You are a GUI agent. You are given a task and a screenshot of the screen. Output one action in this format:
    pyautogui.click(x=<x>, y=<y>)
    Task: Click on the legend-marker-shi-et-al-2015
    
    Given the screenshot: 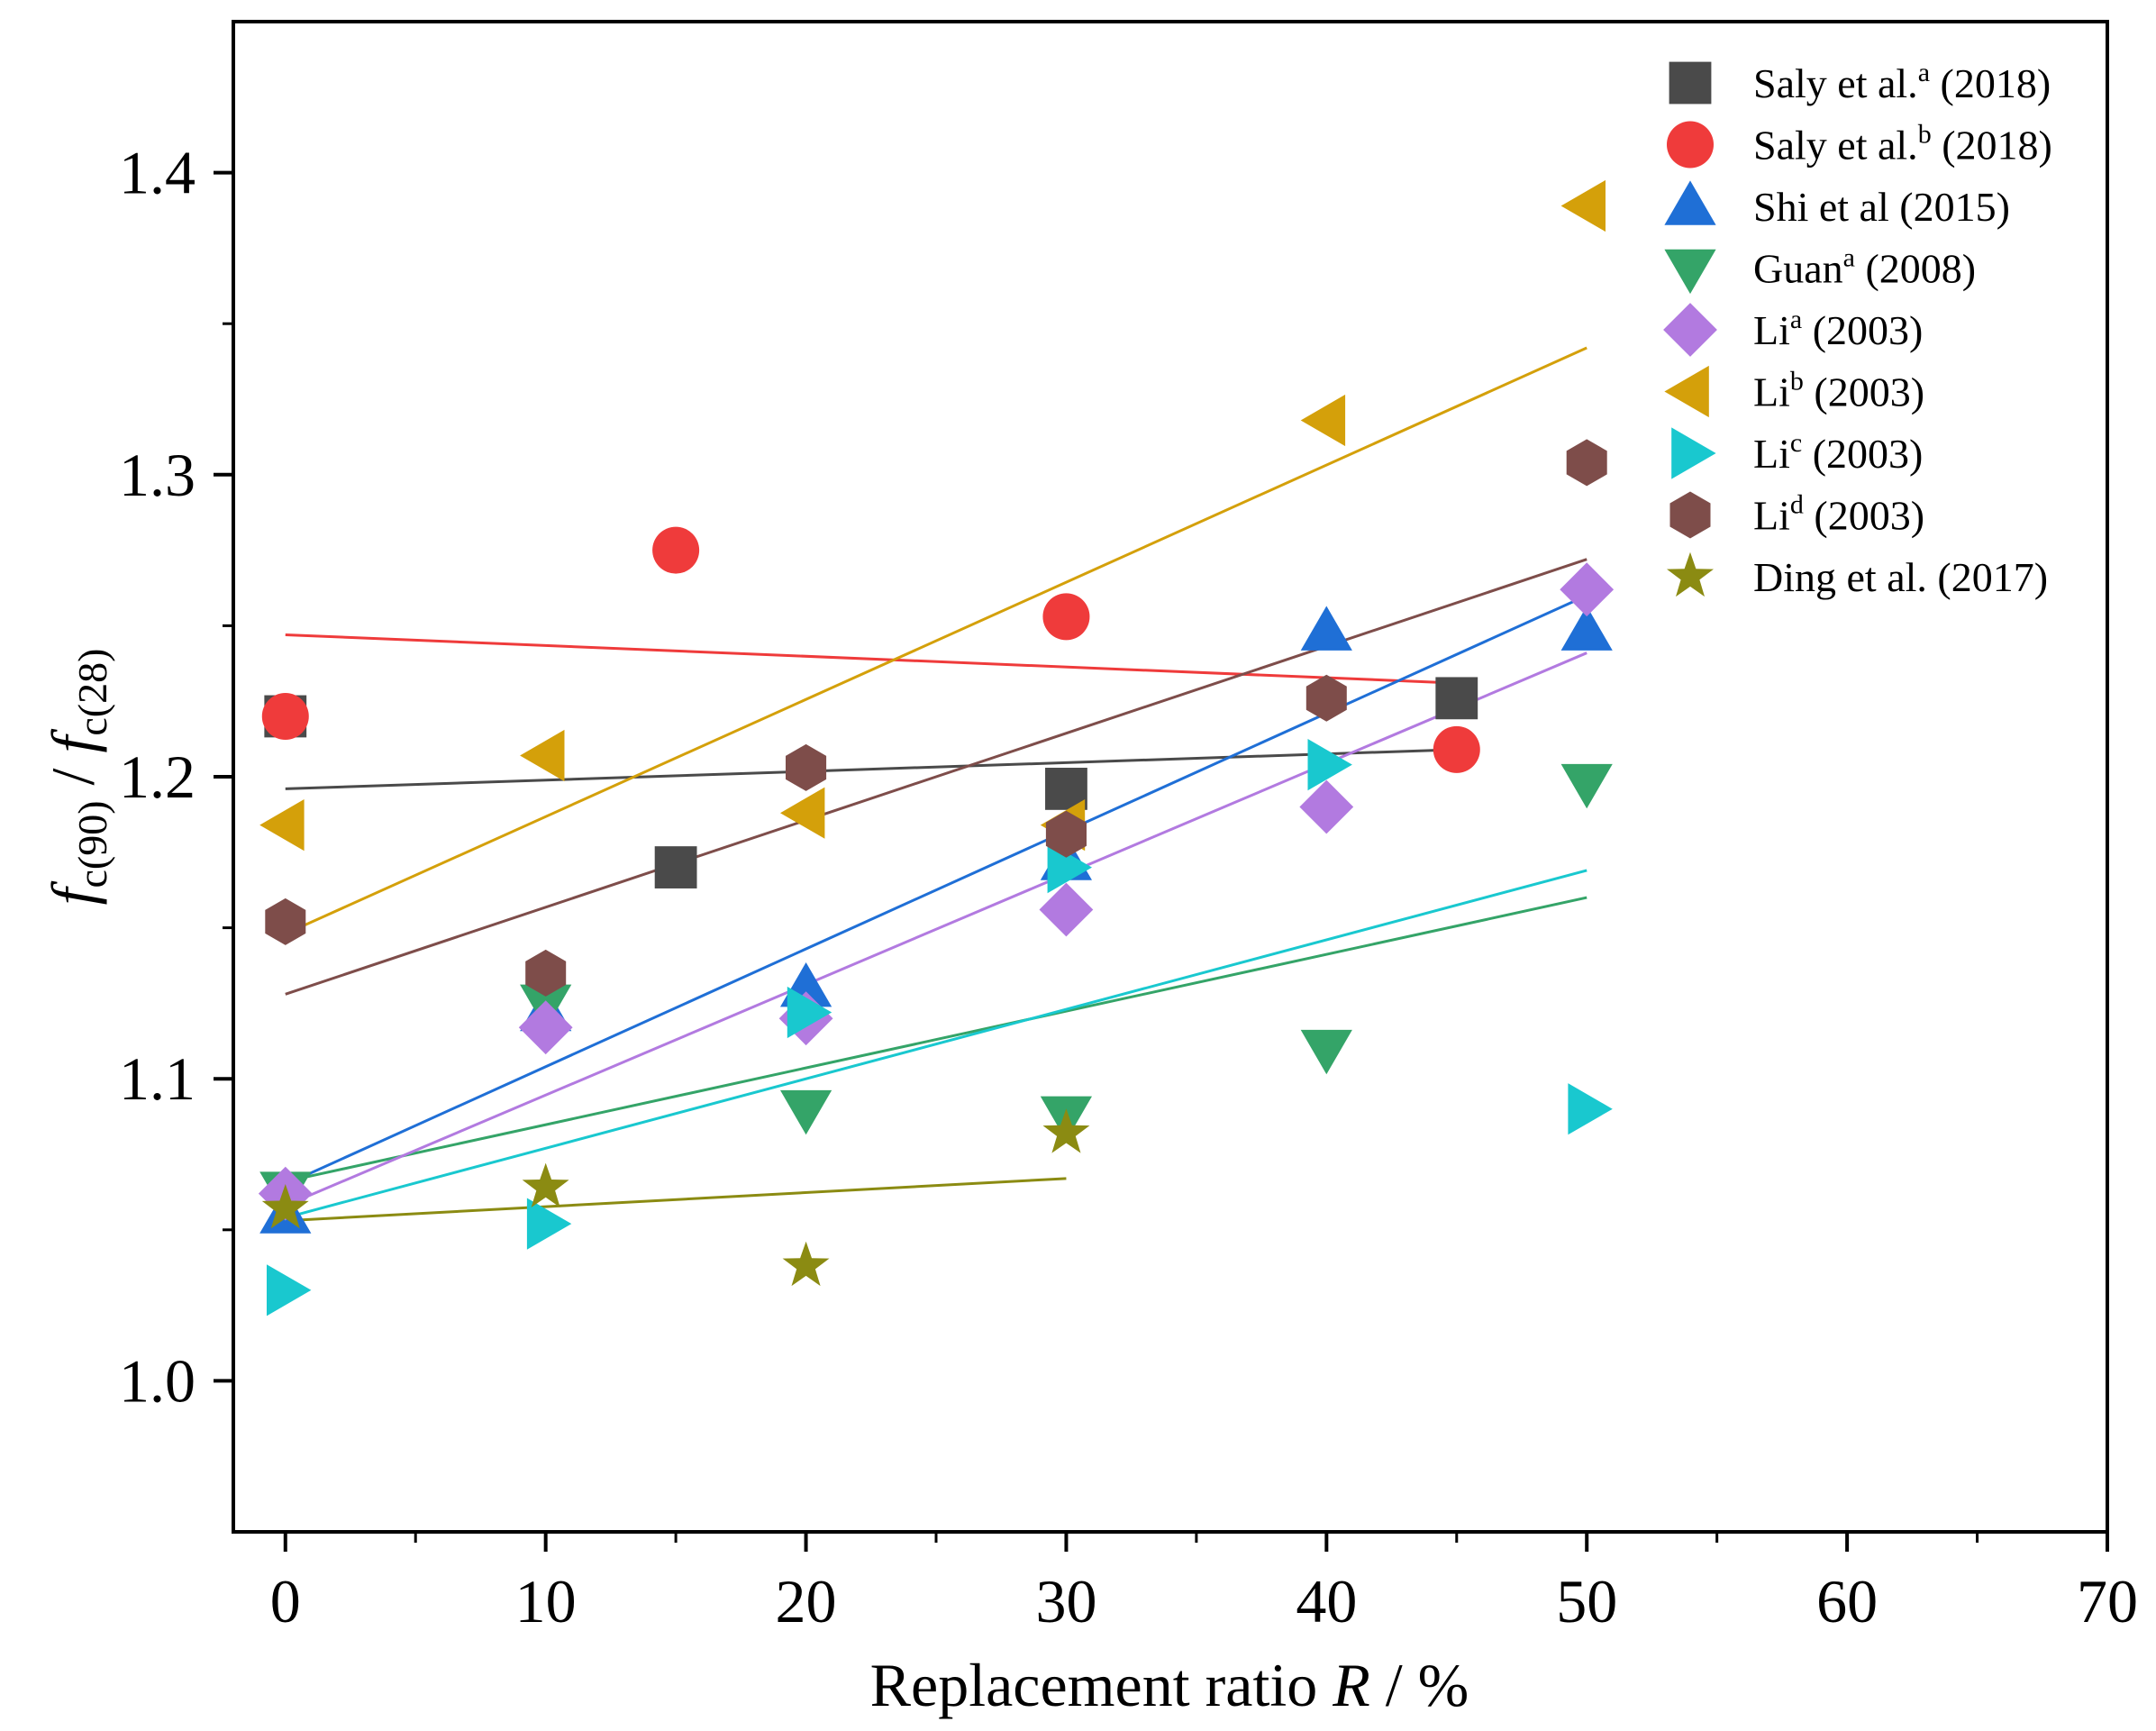 What is the action you would take?
    pyautogui.click(x=1690, y=202)
    